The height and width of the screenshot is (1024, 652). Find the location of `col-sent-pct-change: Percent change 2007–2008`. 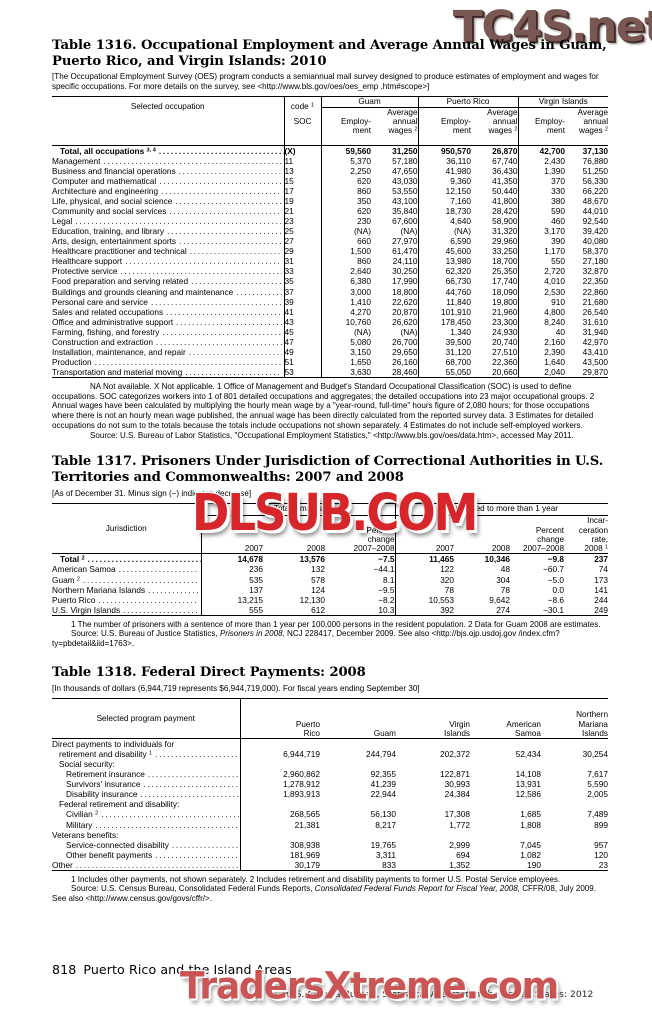

col-sent-pct-change: Percent change 2007–2008 is located at coordinates (544, 539).